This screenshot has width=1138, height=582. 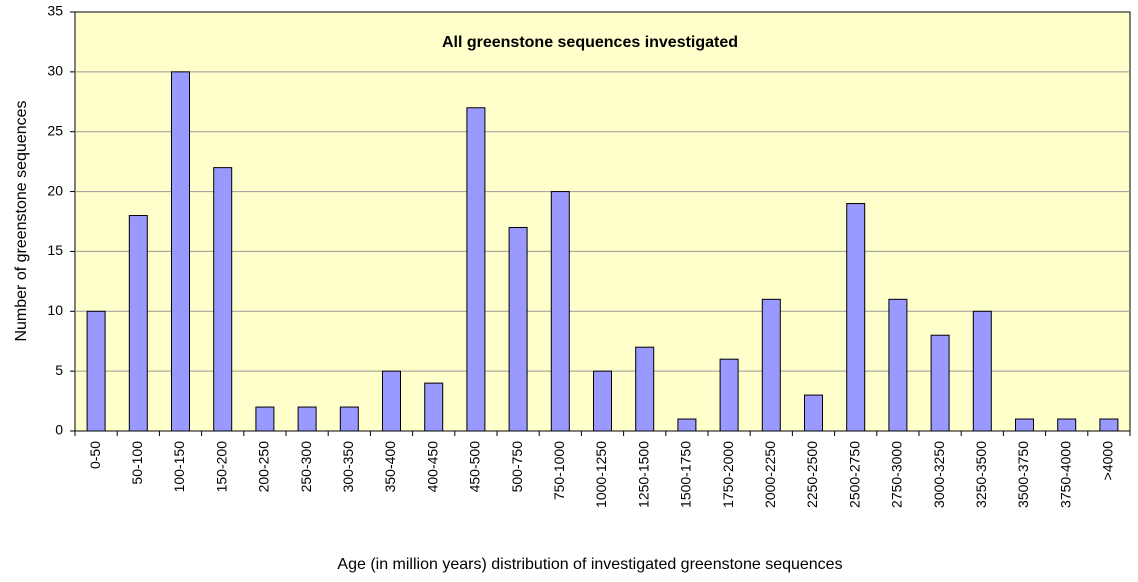 What do you see at coordinates (137, 463) in the screenshot?
I see `x-tick-label: 50-100` at bounding box center [137, 463].